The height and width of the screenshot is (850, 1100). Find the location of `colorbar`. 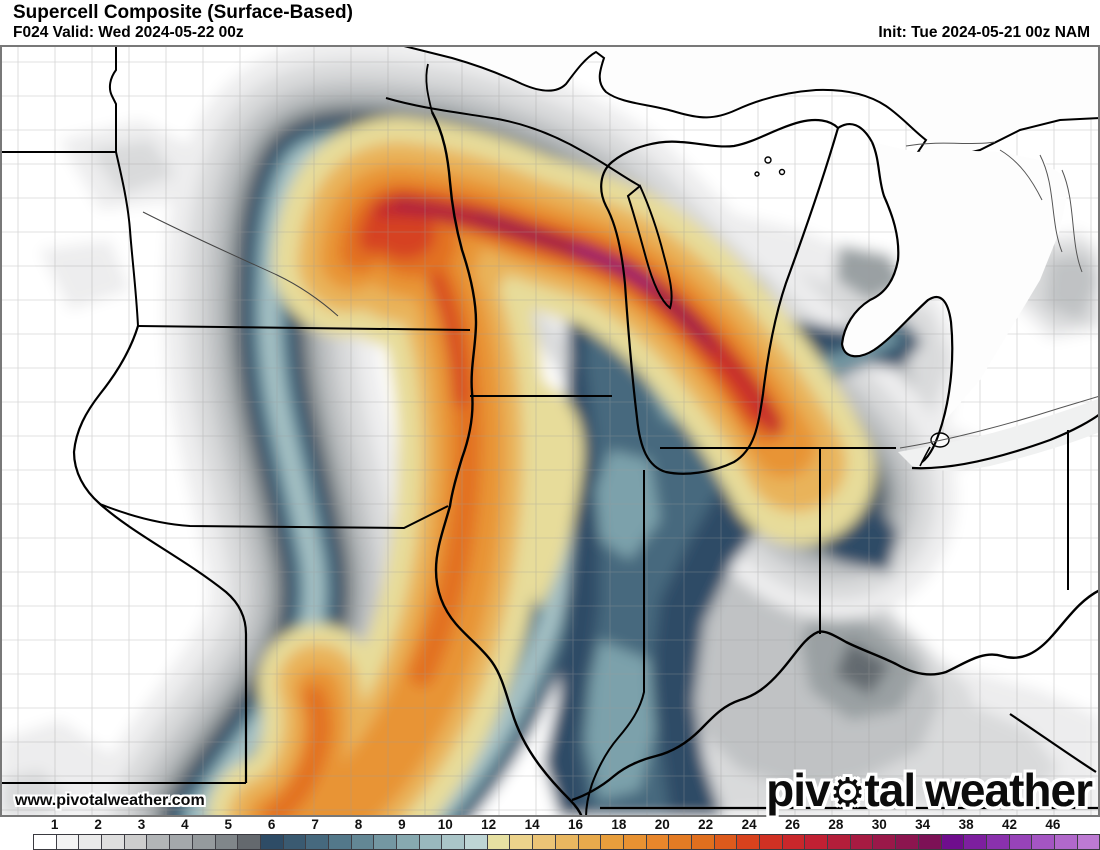

colorbar is located at coordinates (566, 842).